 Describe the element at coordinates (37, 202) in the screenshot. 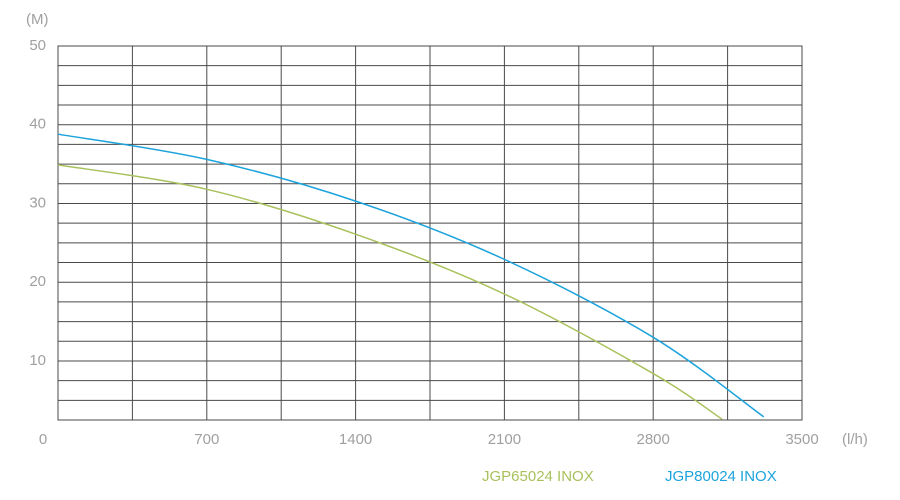

I see `y-tick-label: 30` at that location.